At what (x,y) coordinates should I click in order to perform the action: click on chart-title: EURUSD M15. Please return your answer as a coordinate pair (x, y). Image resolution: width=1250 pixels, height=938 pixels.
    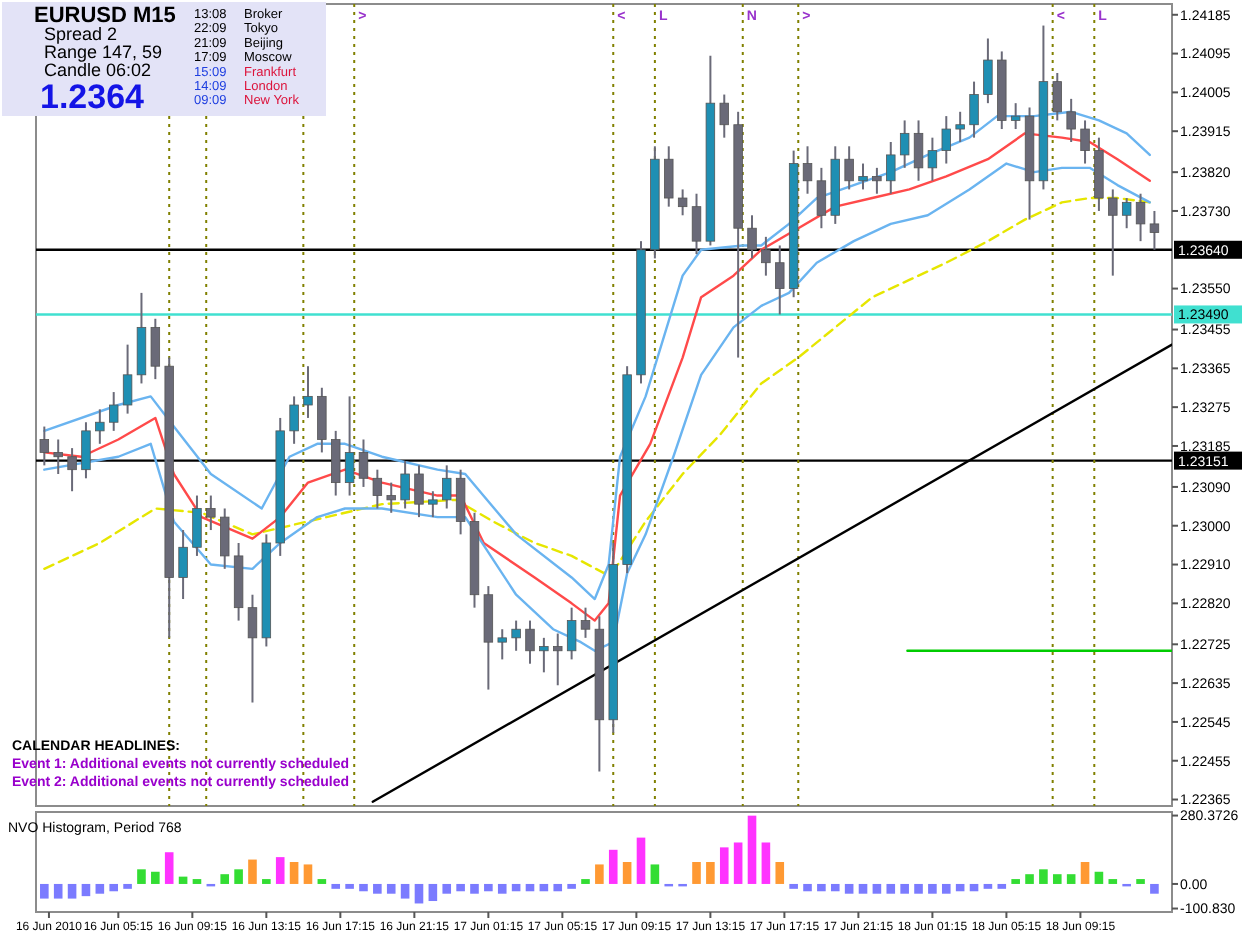
    Looking at the image, I should click on (105, 16).